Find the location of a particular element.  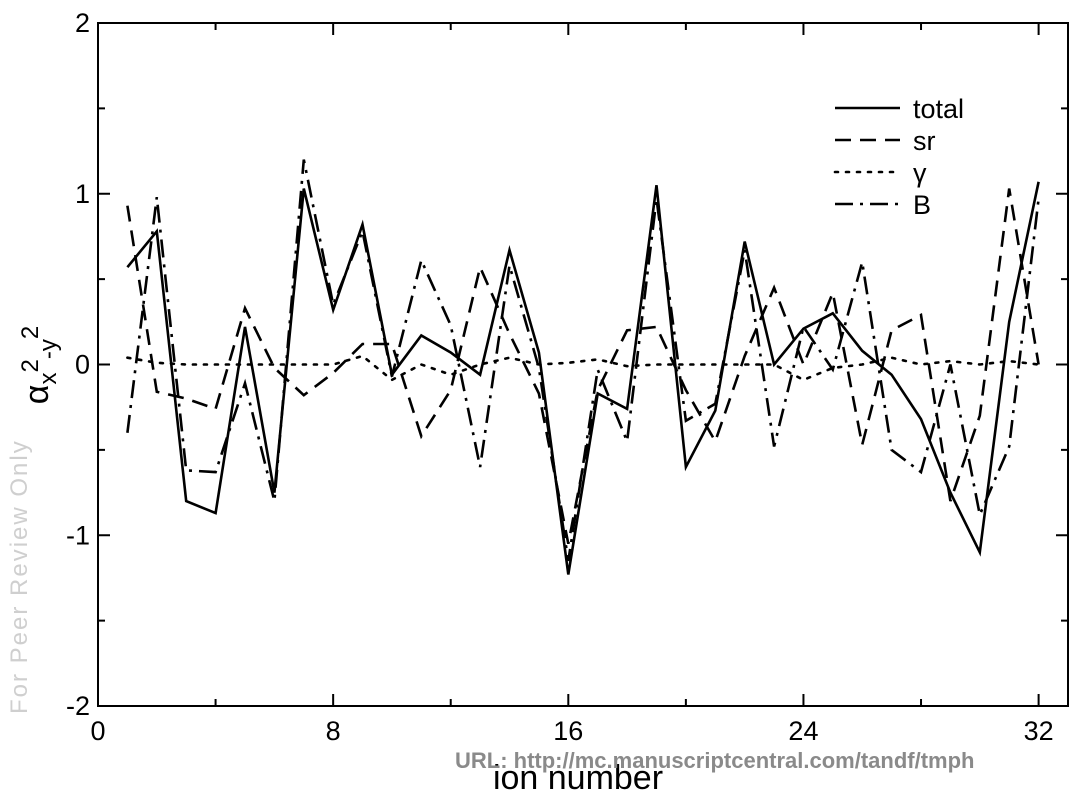

y-tick-label: 2 is located at coordinates (82, 23).